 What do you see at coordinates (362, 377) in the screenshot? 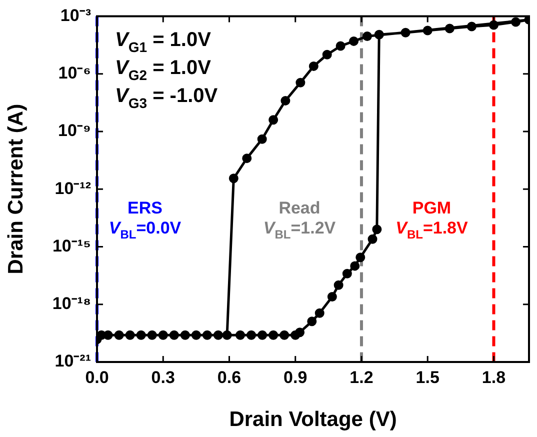
I see `x-tick-label: 1.2` at bounding box center [362, 377].